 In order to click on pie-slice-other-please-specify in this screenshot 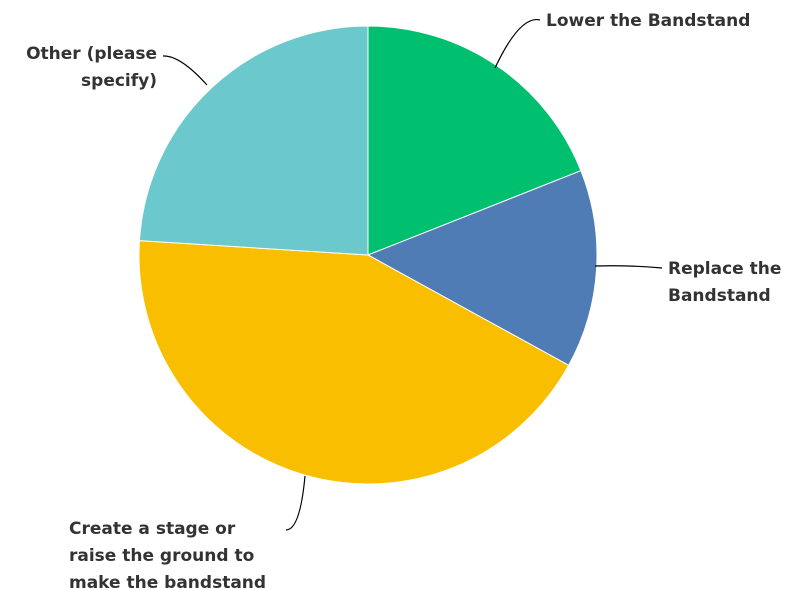, I will do `click(253, 140)`.